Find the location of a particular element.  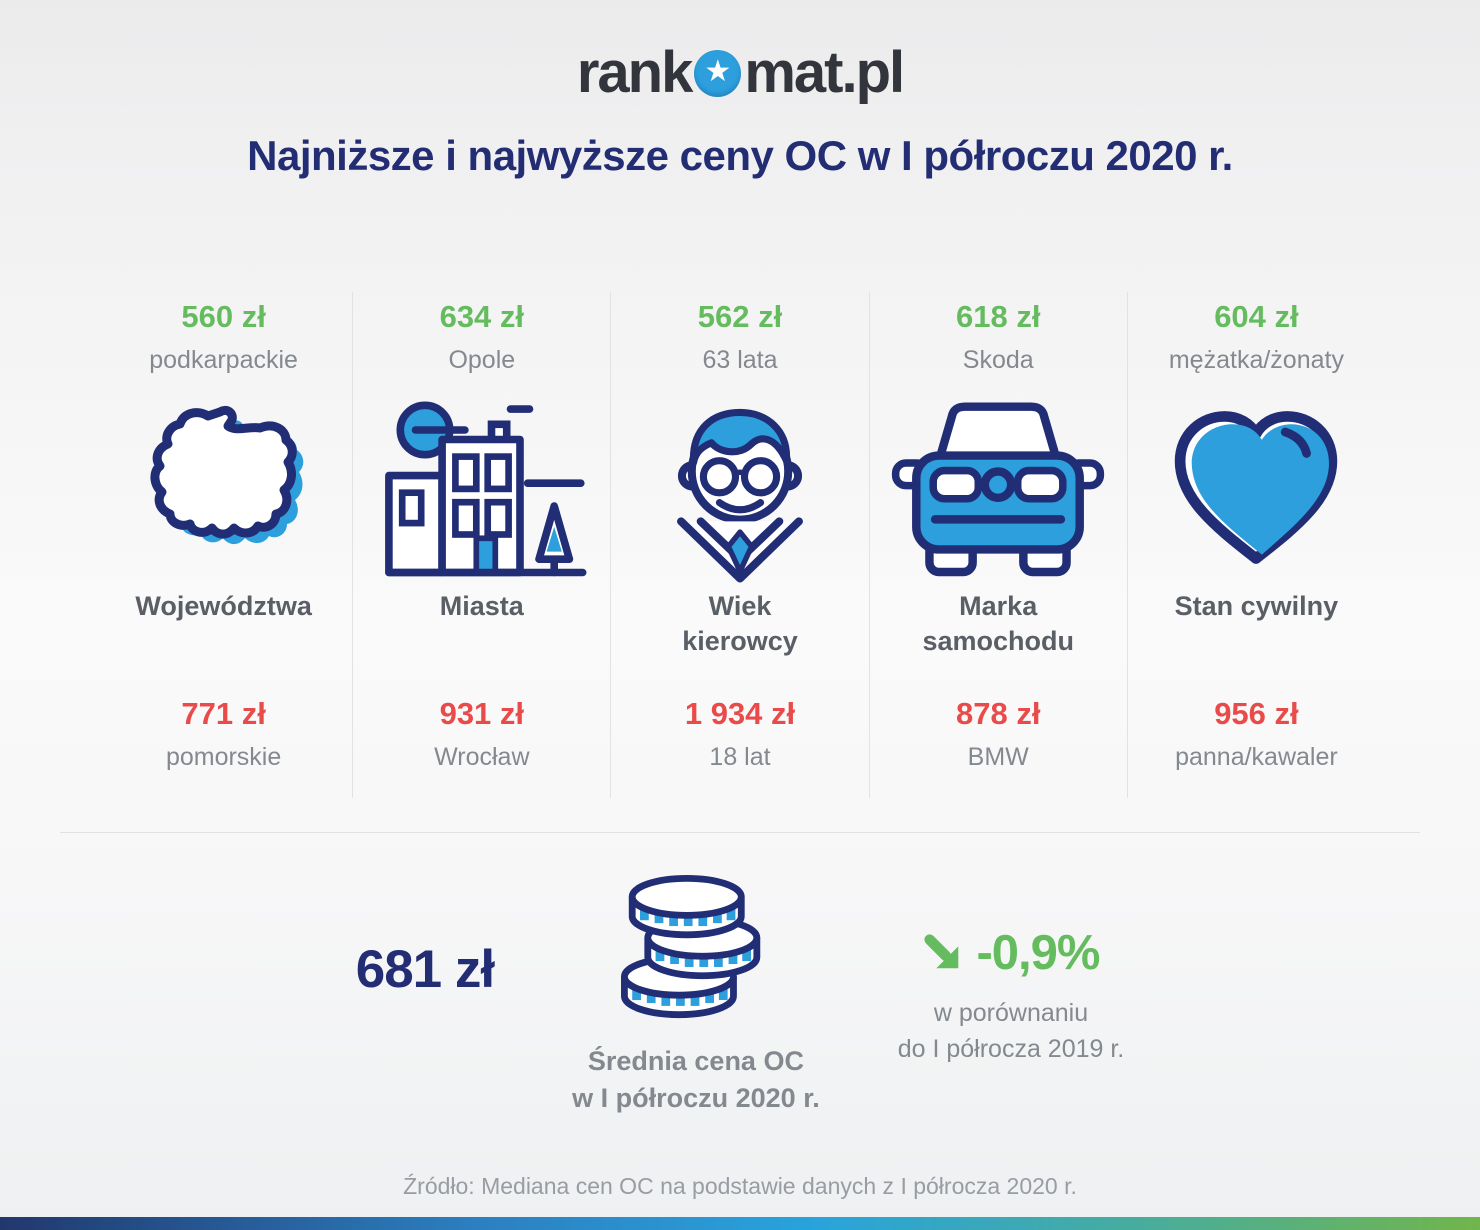

poland-map-icon is located at coordinates (223, 487).